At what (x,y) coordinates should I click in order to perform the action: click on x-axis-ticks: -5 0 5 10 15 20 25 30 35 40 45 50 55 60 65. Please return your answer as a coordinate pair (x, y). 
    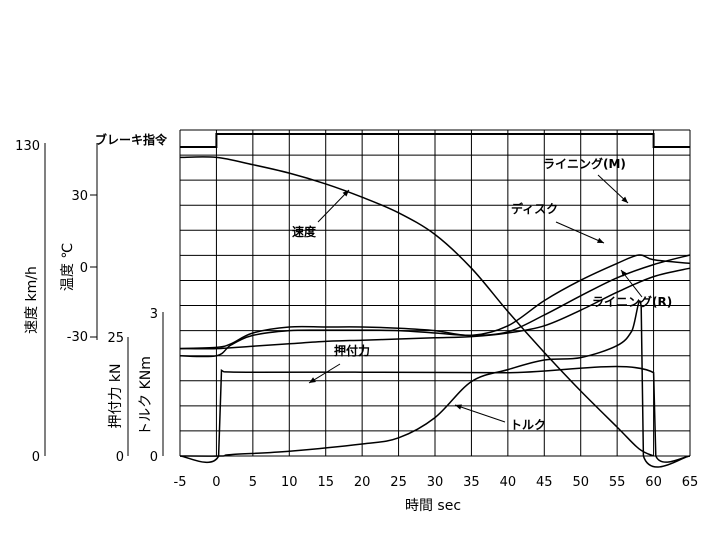
    Looking at the image, I should click on (436, 482).